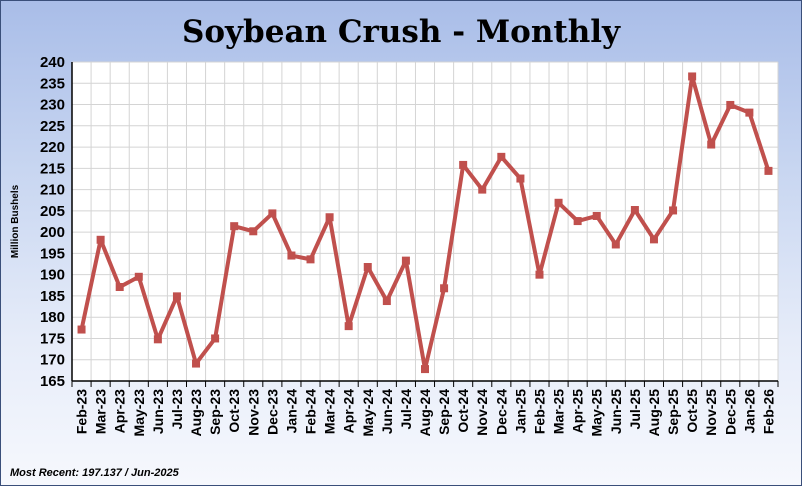 This screenshot has height=486, width=802. What do you see at coordinates (406, 409) in the screenshot?
I see `x-tick-label: Jul-24` at bounding box center [406, 409].